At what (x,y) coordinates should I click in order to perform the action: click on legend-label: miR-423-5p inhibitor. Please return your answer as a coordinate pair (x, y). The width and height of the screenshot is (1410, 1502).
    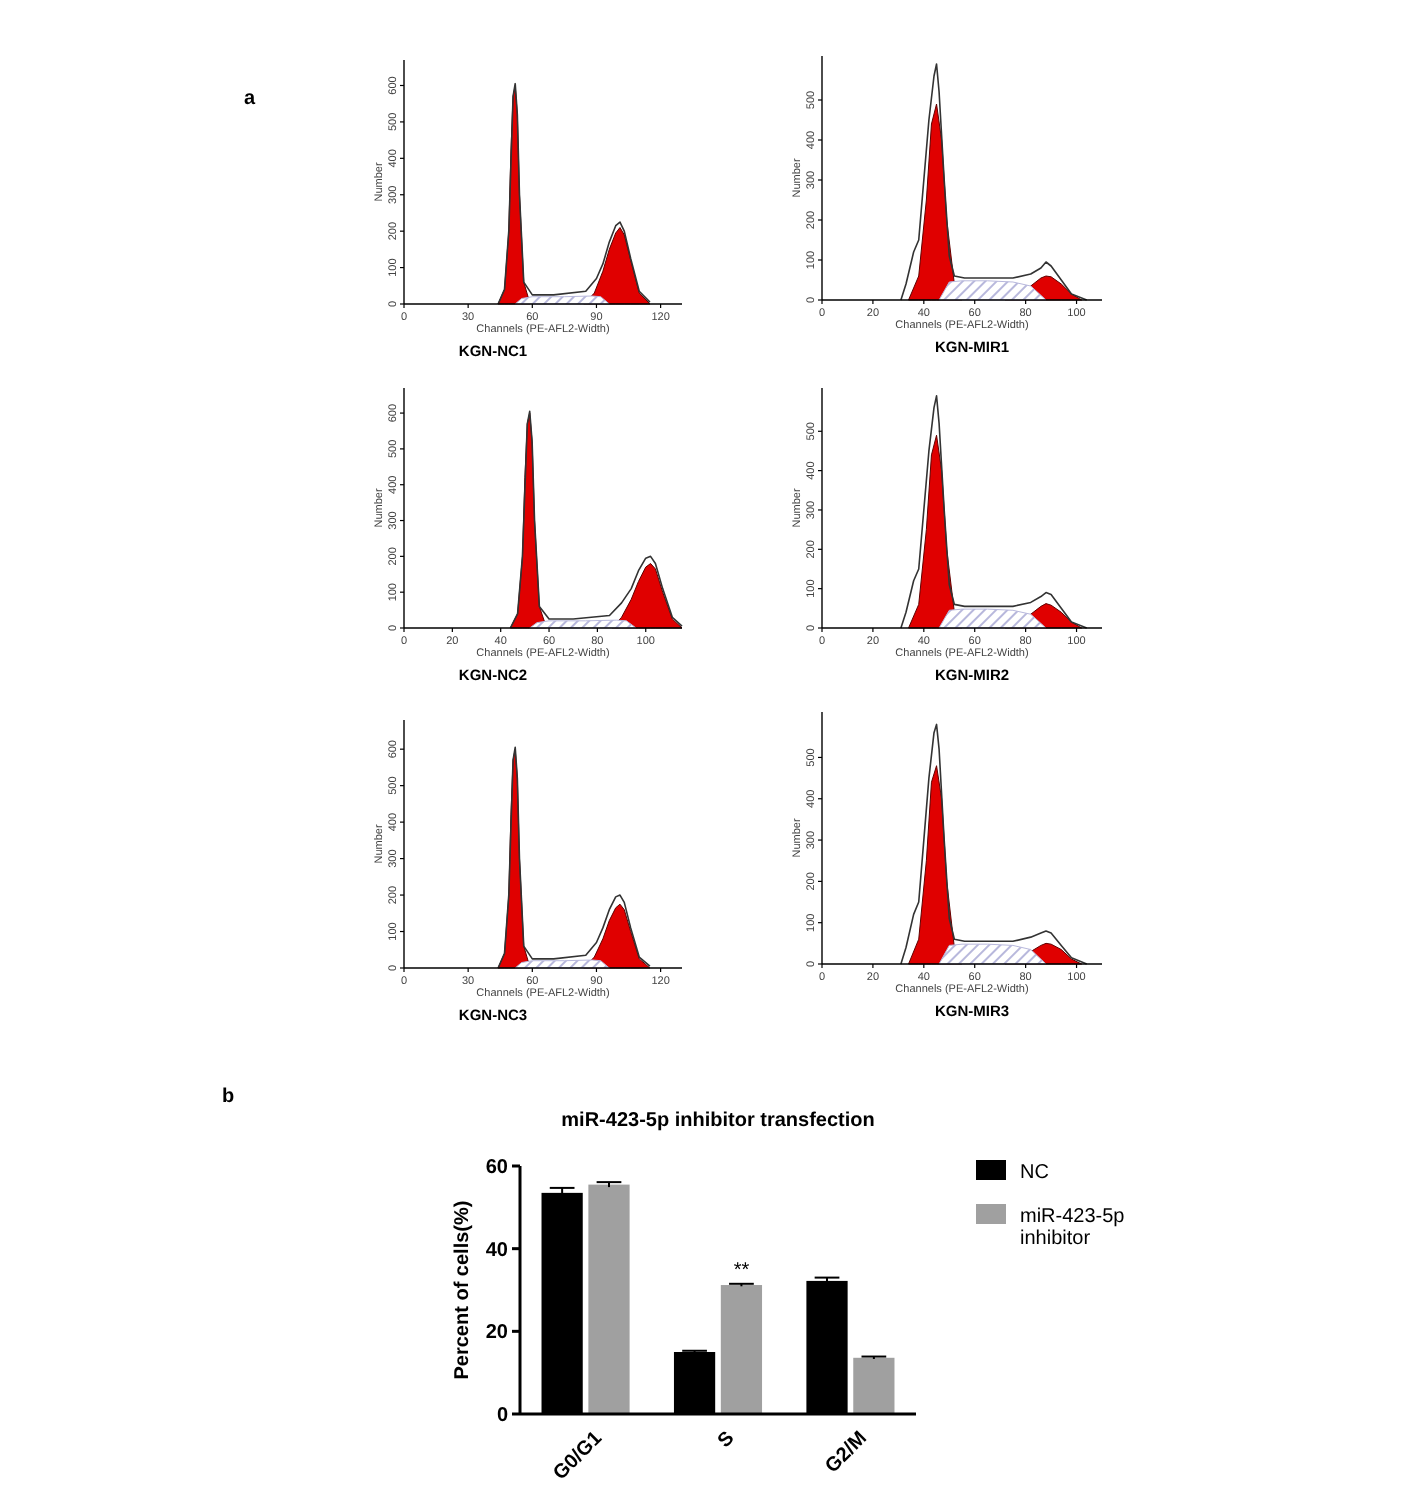
    Looking at the image, I should click on (1073, 1228).